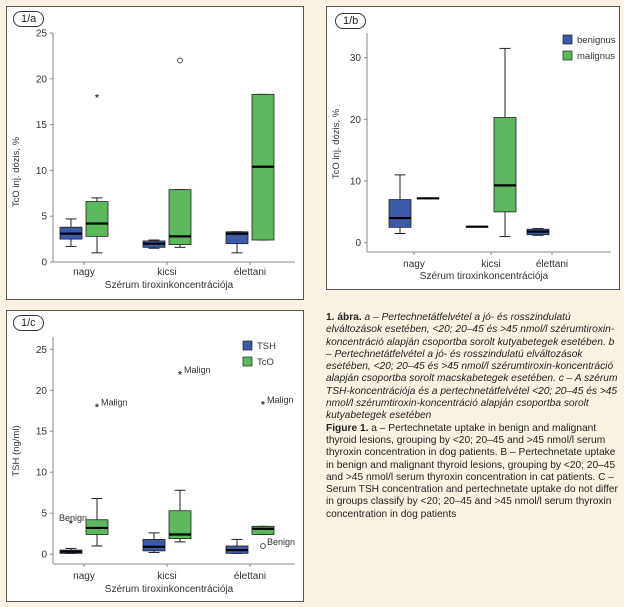 Image resolution: width=624 pixels, height=607 pixels. Describe the element at coordinates (73, 533) in the screenshot. I see `box-plot-TSH-nagy: *Benign` at that location.